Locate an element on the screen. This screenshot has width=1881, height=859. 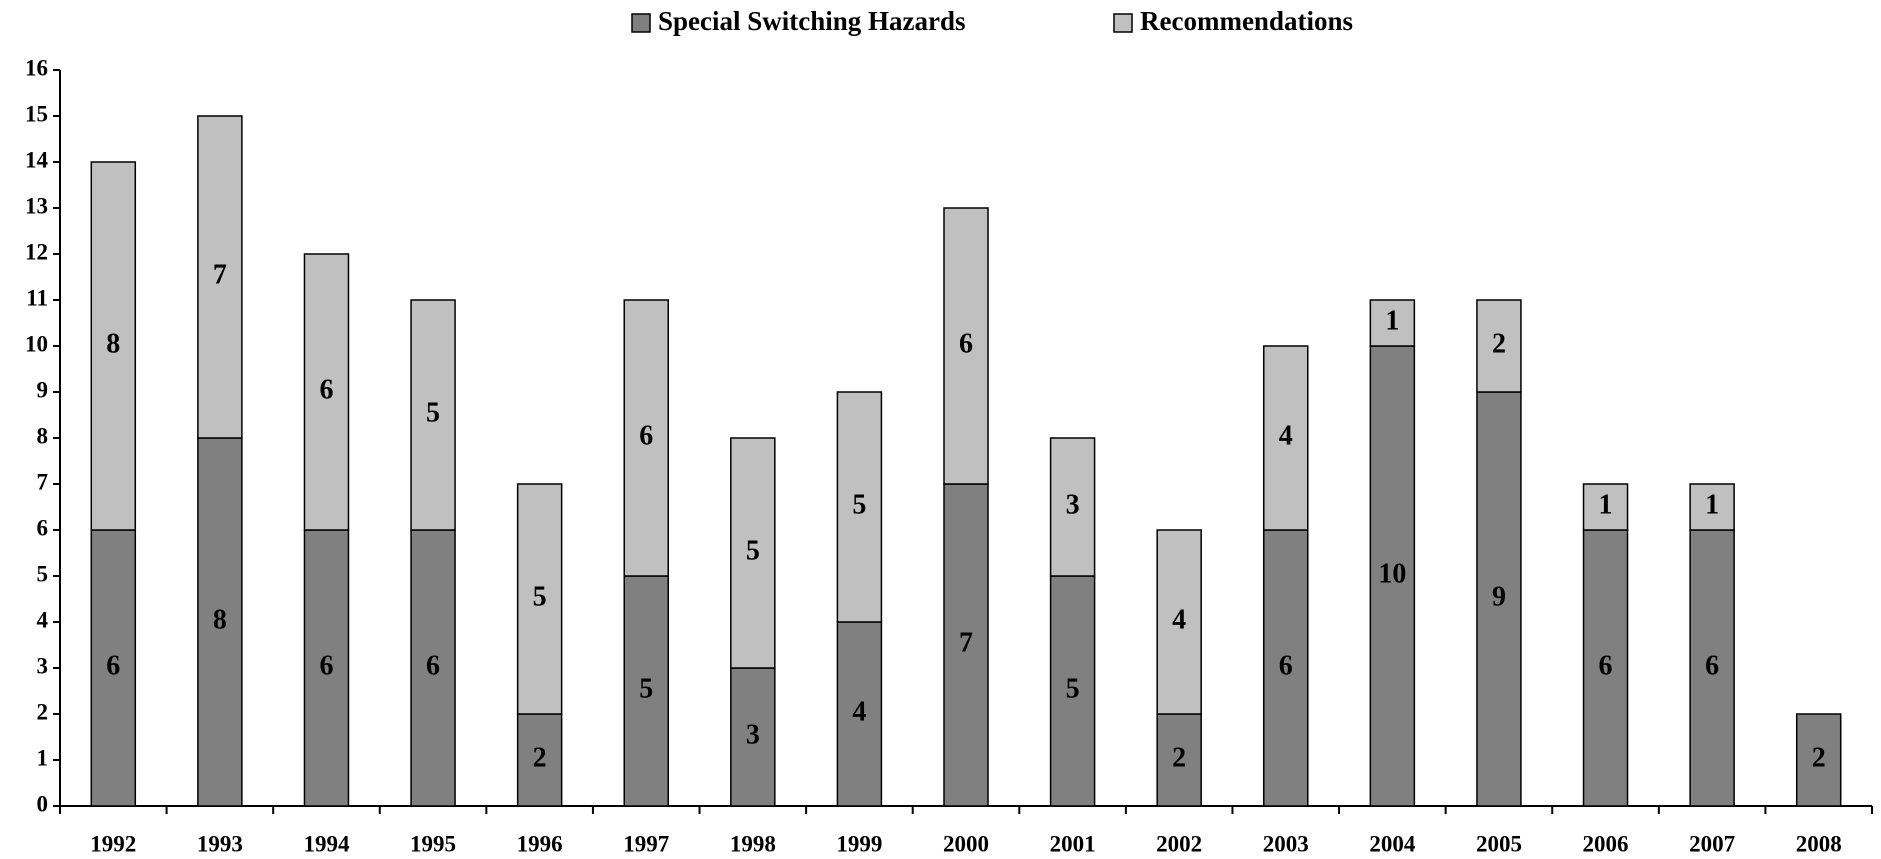
data-label: 9 is located at coordinates (1499, 596).